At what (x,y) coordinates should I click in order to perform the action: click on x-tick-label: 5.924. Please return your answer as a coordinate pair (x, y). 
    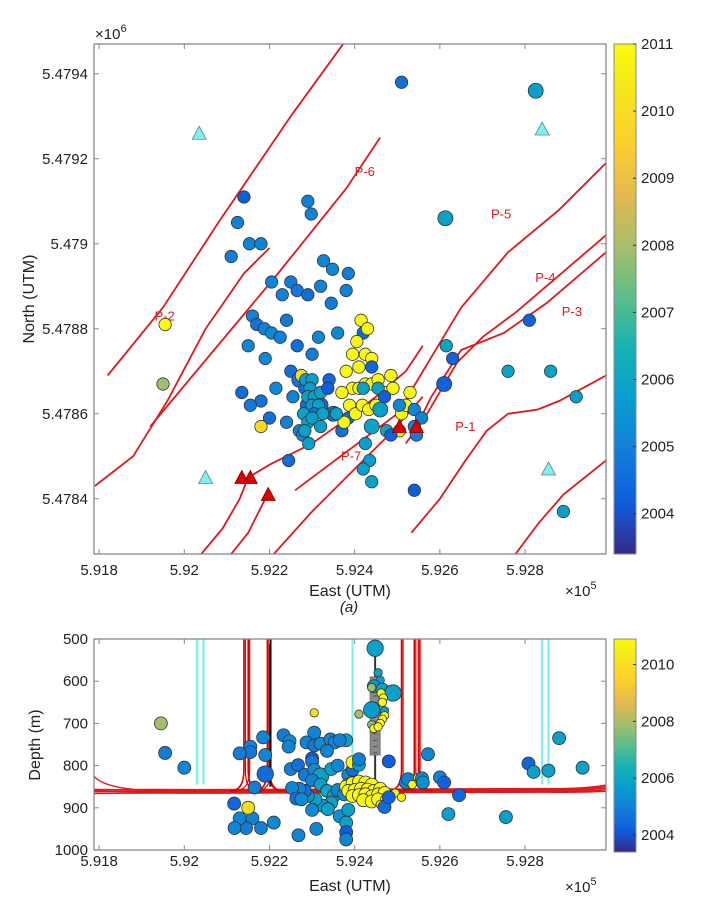
    Looking at the image, I should click on (355, 861).